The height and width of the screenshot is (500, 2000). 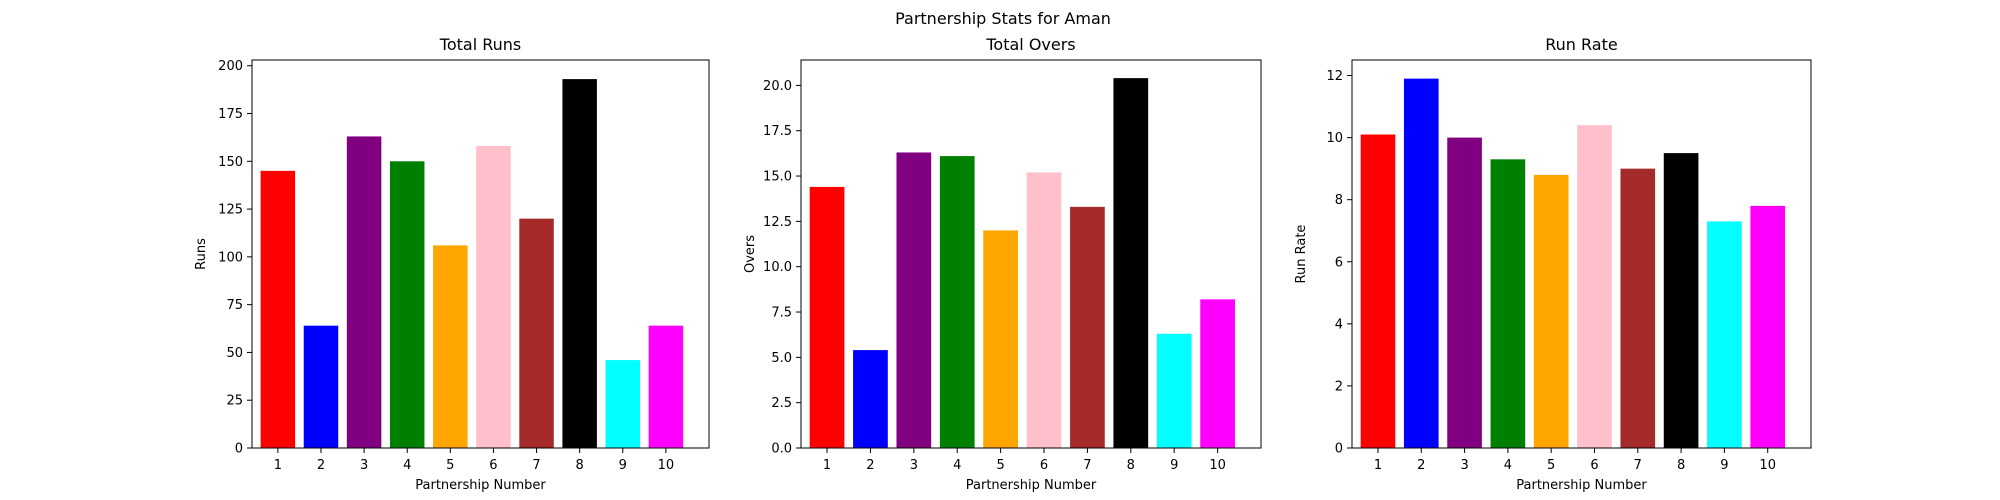 What do you see at coordinates (230, 210) in the screenshot?
I see `y-tick-label: 125` at bounding box center [230, 210].